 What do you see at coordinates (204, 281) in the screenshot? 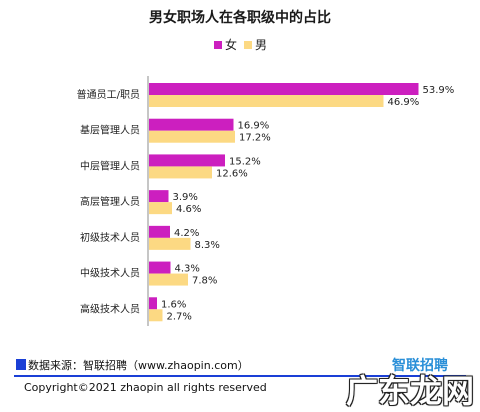
I see `data-label-male: 7.8%` at bounding box center [204, 281].